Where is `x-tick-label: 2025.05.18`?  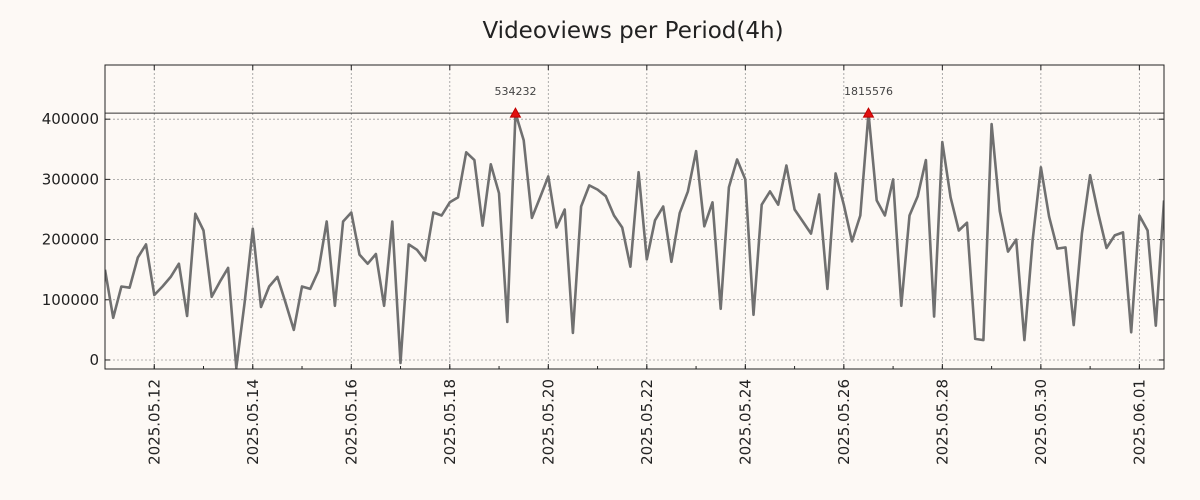
x-tick-label: 2025.05.18 is located at coordinates (450, 422).